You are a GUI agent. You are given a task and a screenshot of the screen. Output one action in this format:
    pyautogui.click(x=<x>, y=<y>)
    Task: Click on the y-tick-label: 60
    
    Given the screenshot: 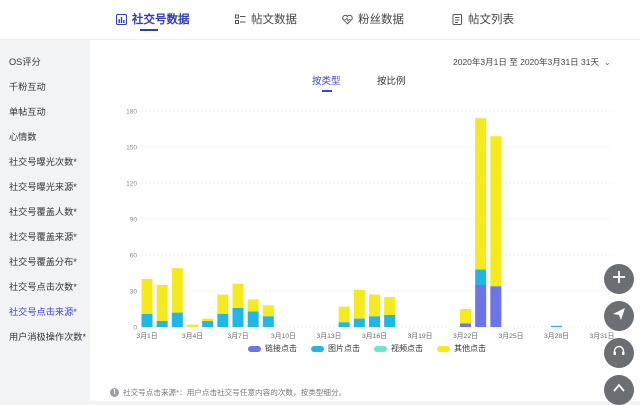 What is the action you would take?
    pyautogui.click(x=134, y=256)
    